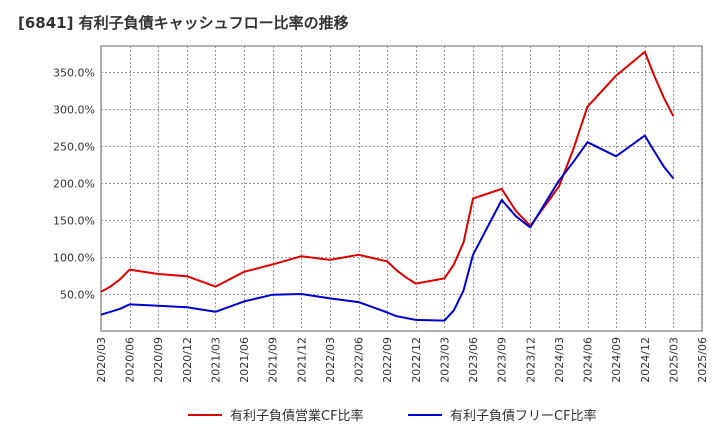 The height and width of the screenshot is (440, 720). Describe the element at coordinates (74, 147) in the screenshot. I see `y-tick-label: 250.0%` at that location.